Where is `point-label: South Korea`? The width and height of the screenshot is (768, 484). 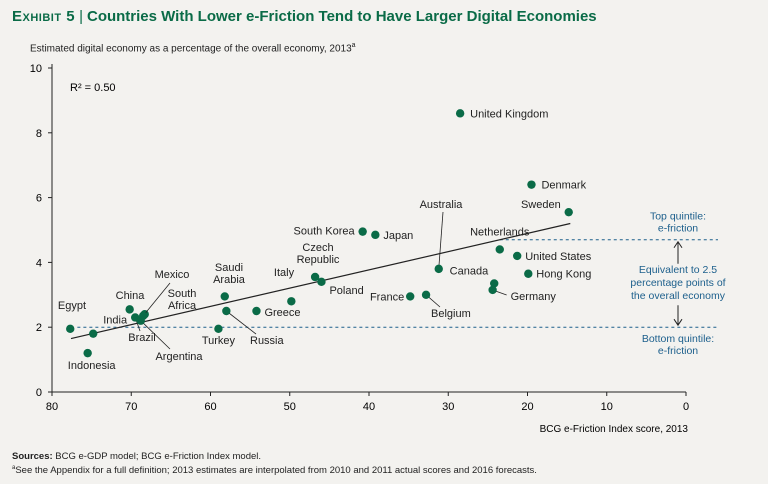
point-label: South Korea is located at coordinates (325, 232).